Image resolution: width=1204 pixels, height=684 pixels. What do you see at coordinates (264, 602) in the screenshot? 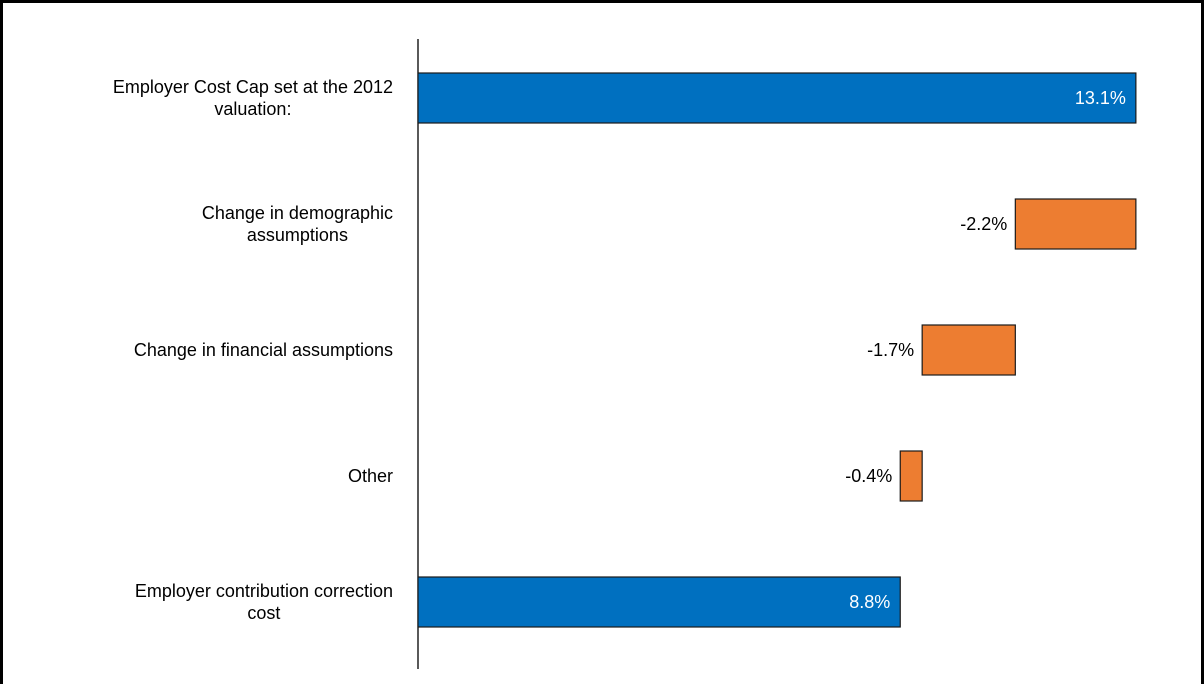
I see `category-label: Employer contribution correction cost` at bounding box center [264, 602].